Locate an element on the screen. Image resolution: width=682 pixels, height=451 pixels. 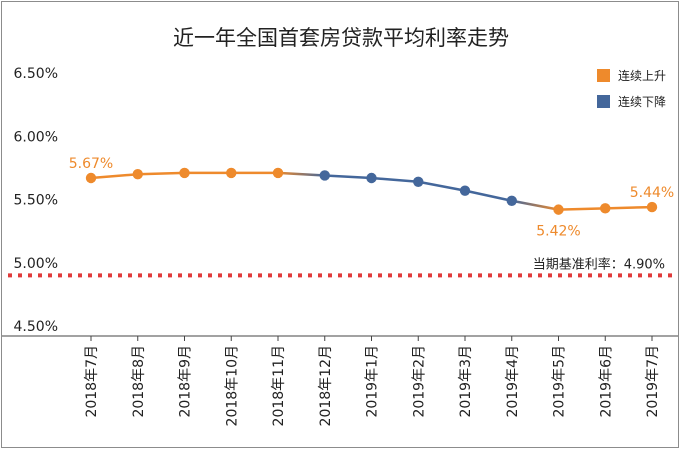
y-tick-label: 4.50% is located at coordinates (36, 327).